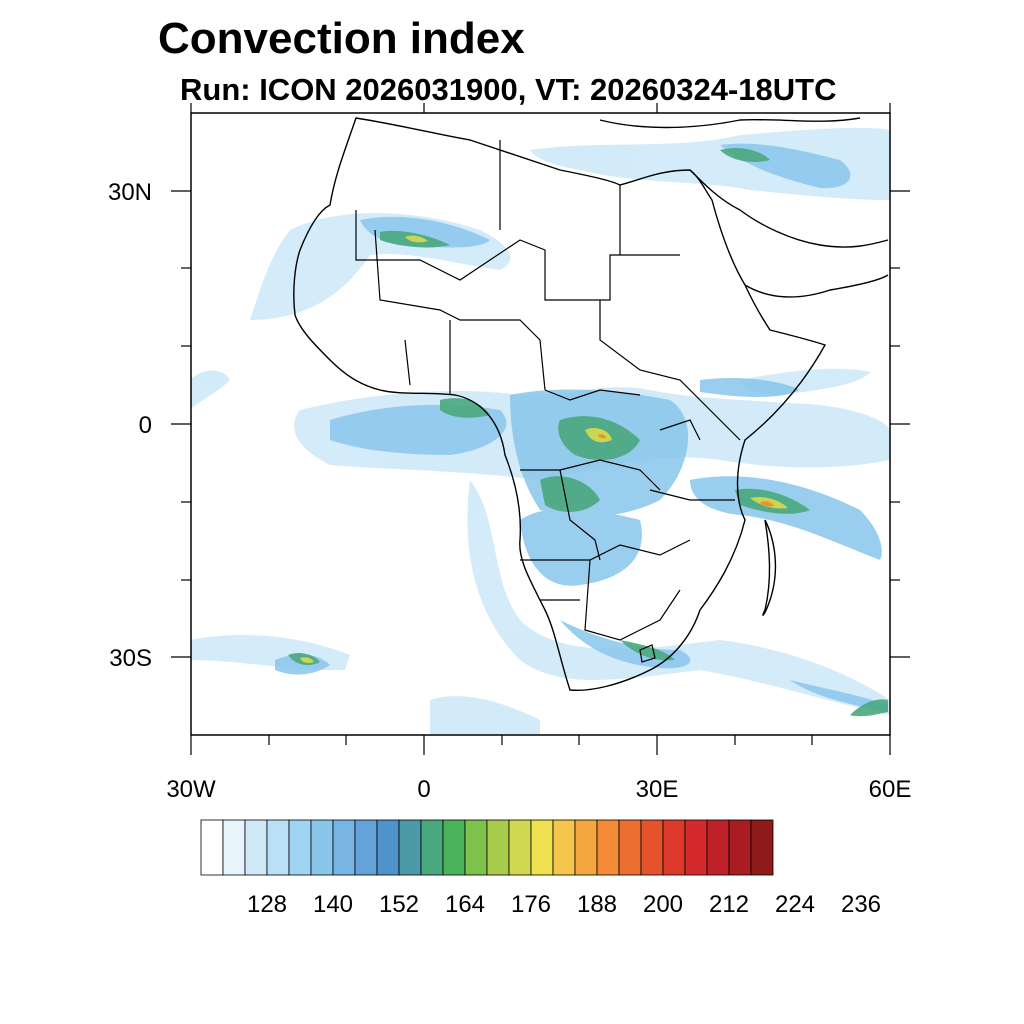 The height and width of the screenshot is (1024, 1024). What do you see at coordinates (423, 789) in the screenshot?
I see `lon-label-0: 0` at bounding box center [423, 789].